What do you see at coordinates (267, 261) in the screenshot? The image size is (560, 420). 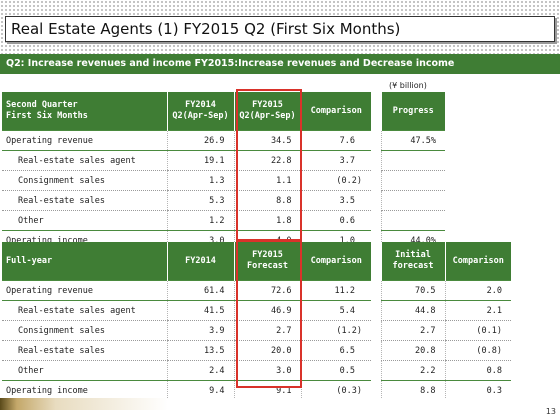 I see `table2-header-fy2015: FY2015 Forecast` at bounding box center [267, 261].